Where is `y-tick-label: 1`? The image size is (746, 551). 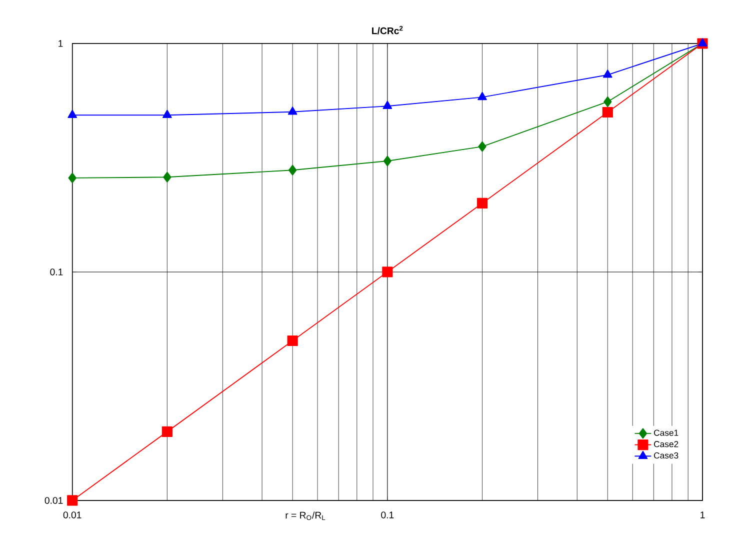 y-tick-label: 1 is located at coordinates (60, 43).